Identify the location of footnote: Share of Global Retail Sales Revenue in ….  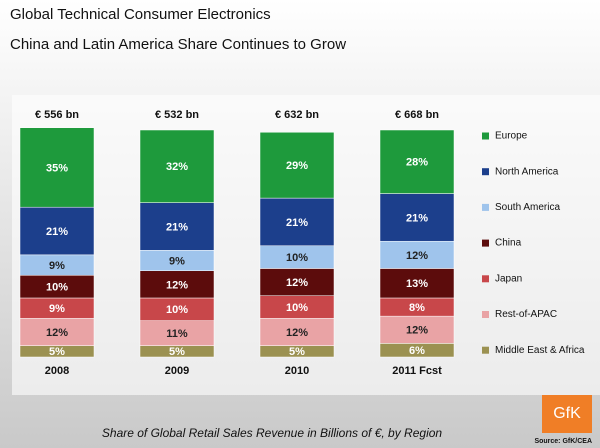
(272, 433).